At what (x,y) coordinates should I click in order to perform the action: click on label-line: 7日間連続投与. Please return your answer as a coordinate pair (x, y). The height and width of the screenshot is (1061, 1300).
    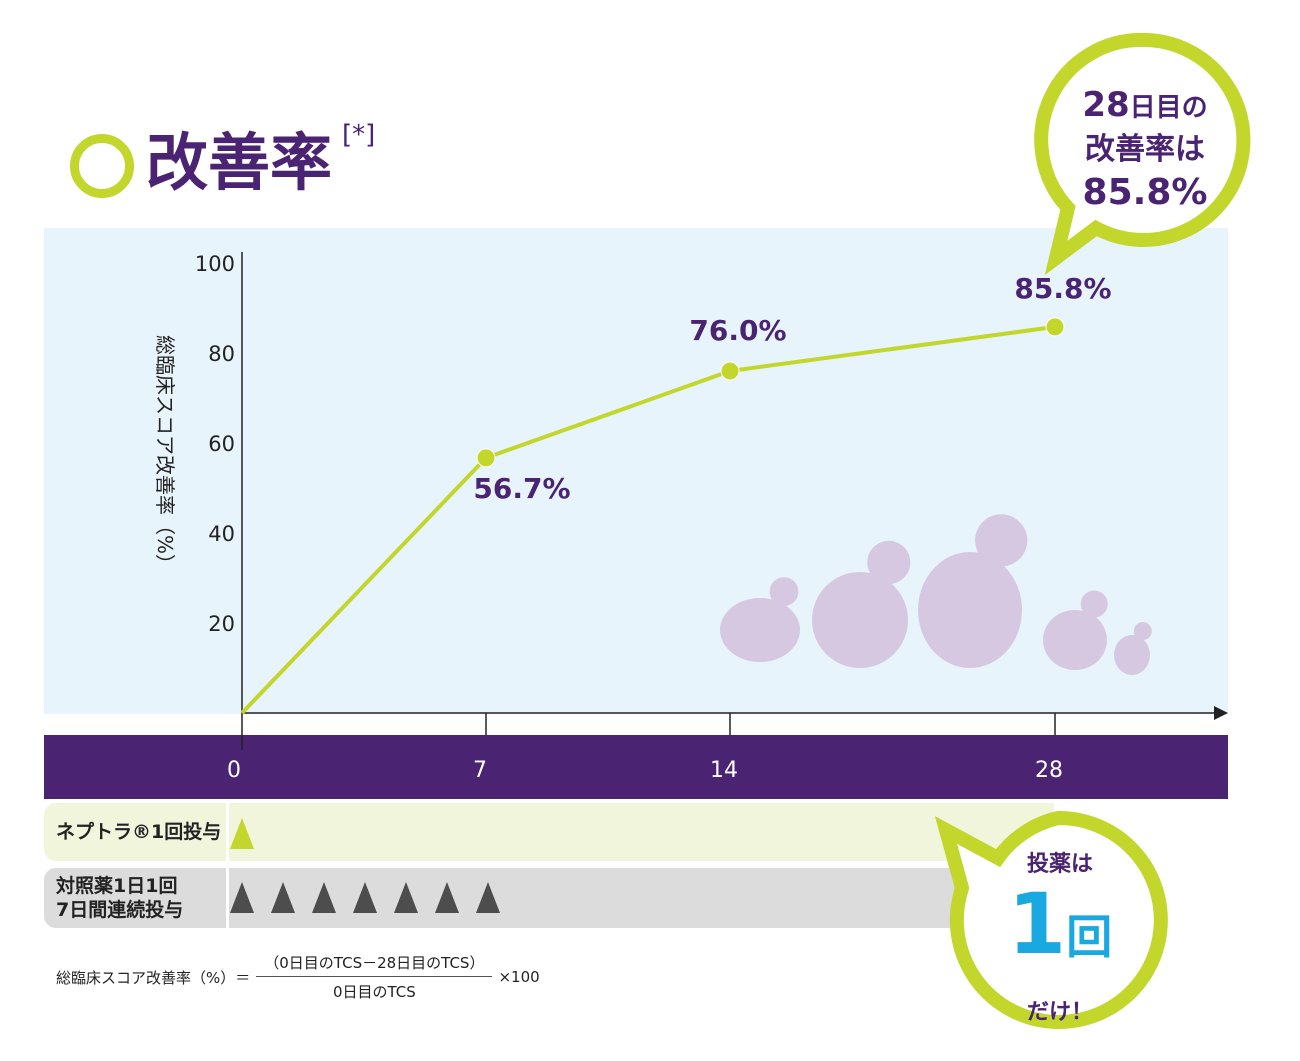
    Looking at the image, I should click on (120, 910).